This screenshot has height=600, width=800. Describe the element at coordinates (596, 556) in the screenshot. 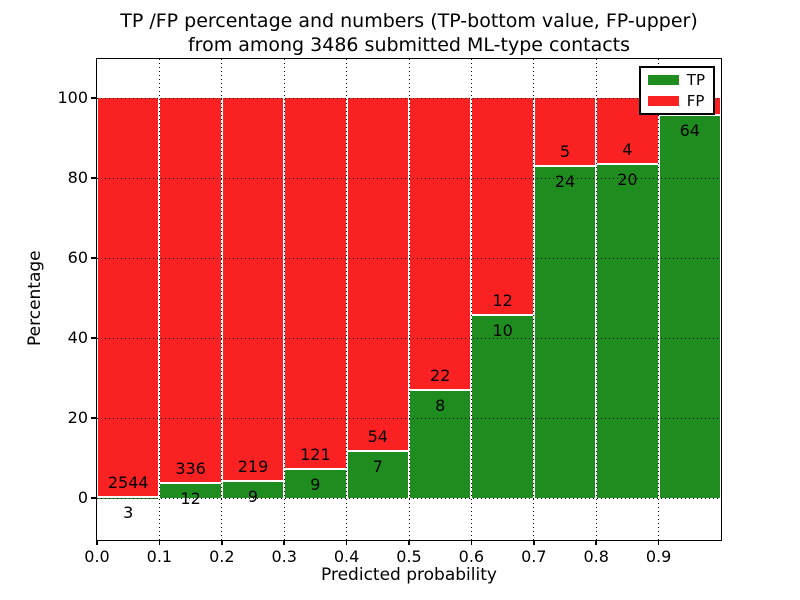

I see `x-tick-label: 0.8` at that location.